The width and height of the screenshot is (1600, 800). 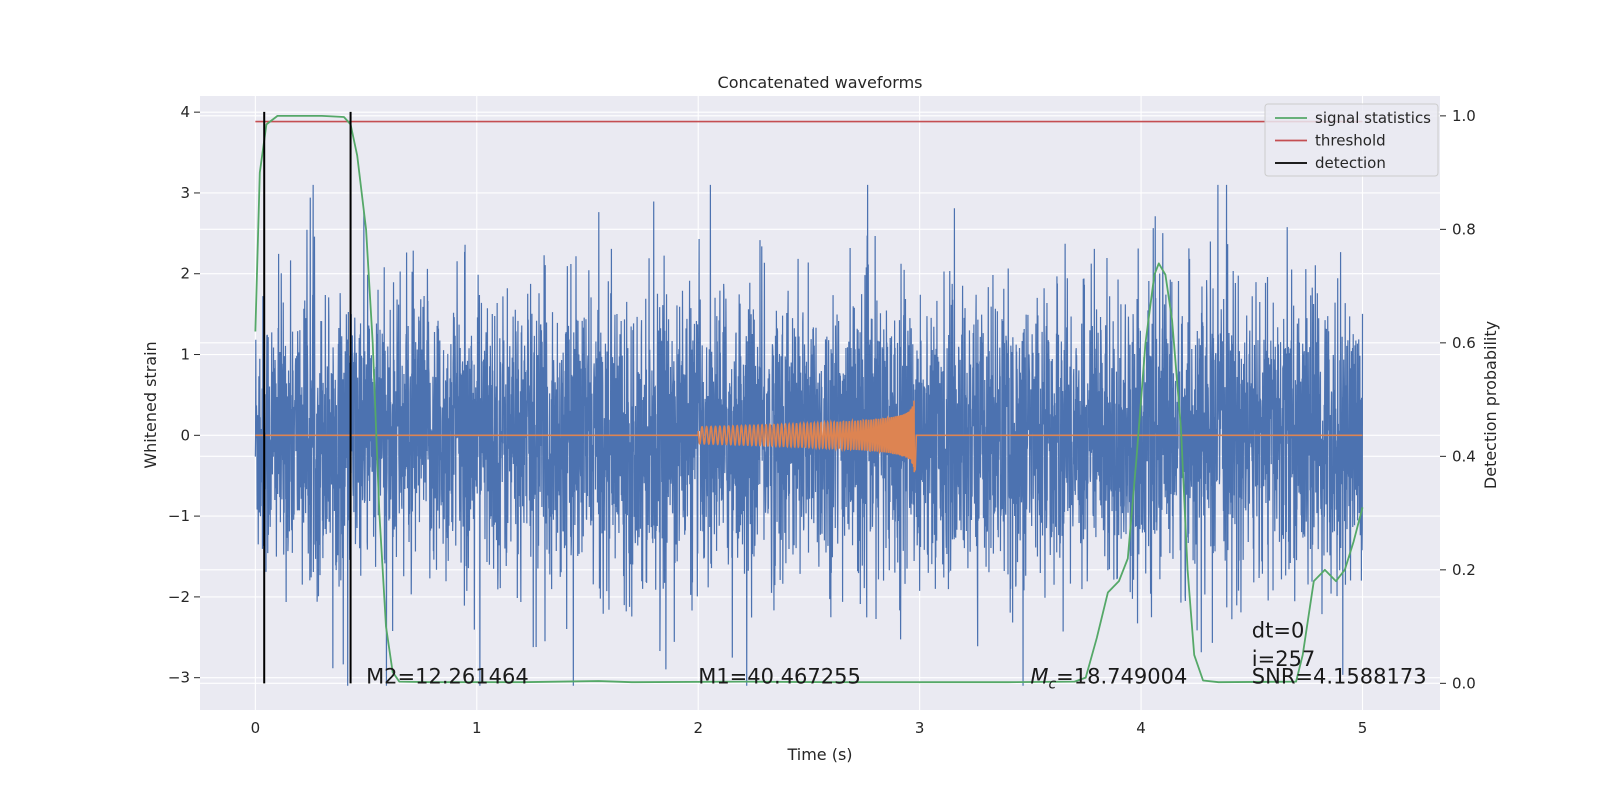 I want to click on y-tick-label: −1, so click(x=179, y=516).